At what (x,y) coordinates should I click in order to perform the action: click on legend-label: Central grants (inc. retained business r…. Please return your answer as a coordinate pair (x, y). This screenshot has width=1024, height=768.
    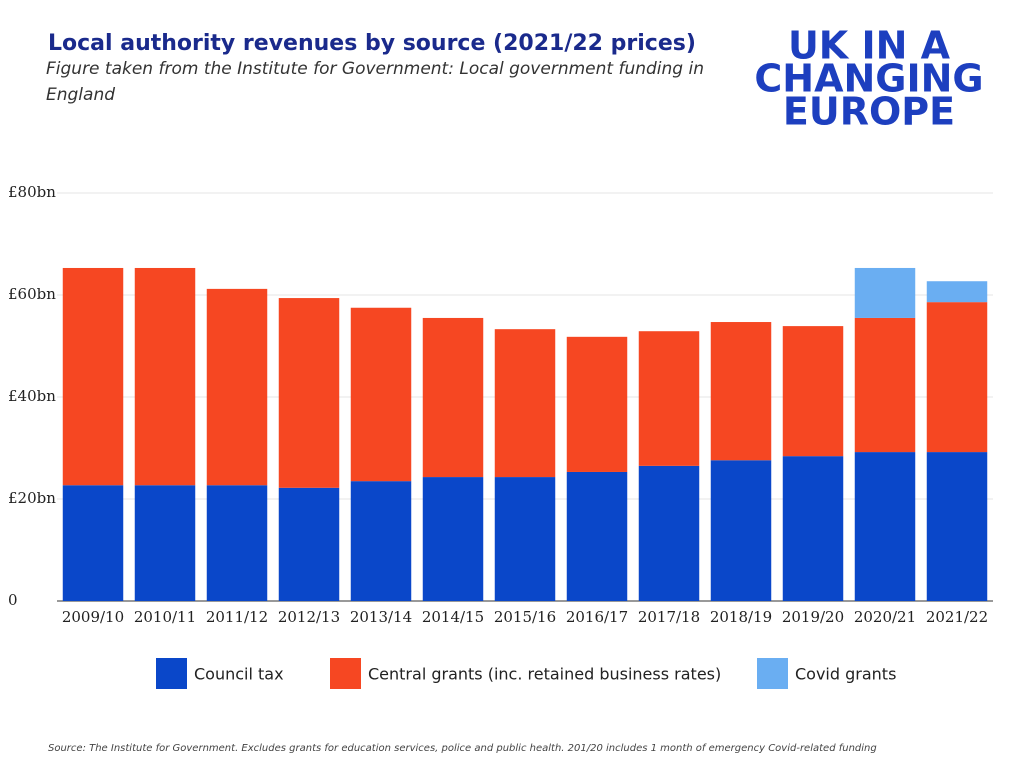
    Looking at the image, I should click on (544, 674).